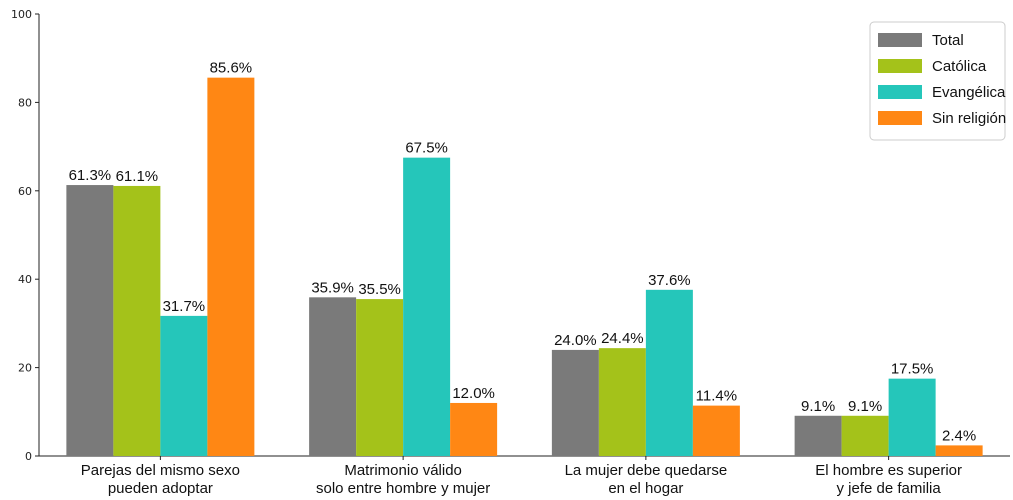 The height and width of the screenshot is (500, 1013). What do you see at coordinates (403, 488) in the screenshot?
I see `x-category-label: solo entre hombre y mujer` at bounding box center [403, 488].